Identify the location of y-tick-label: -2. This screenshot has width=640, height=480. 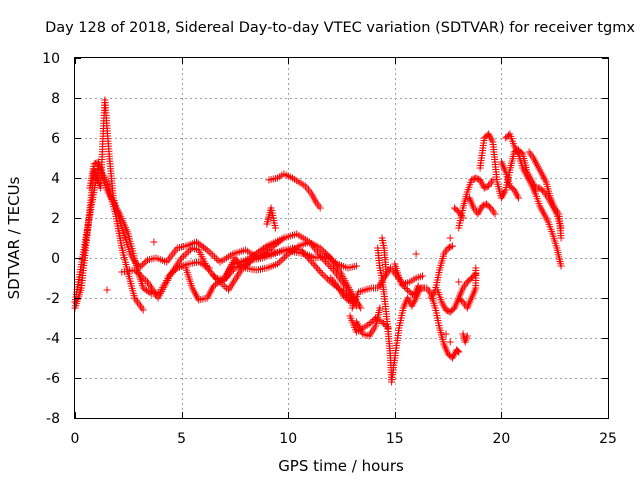
(53, 299).